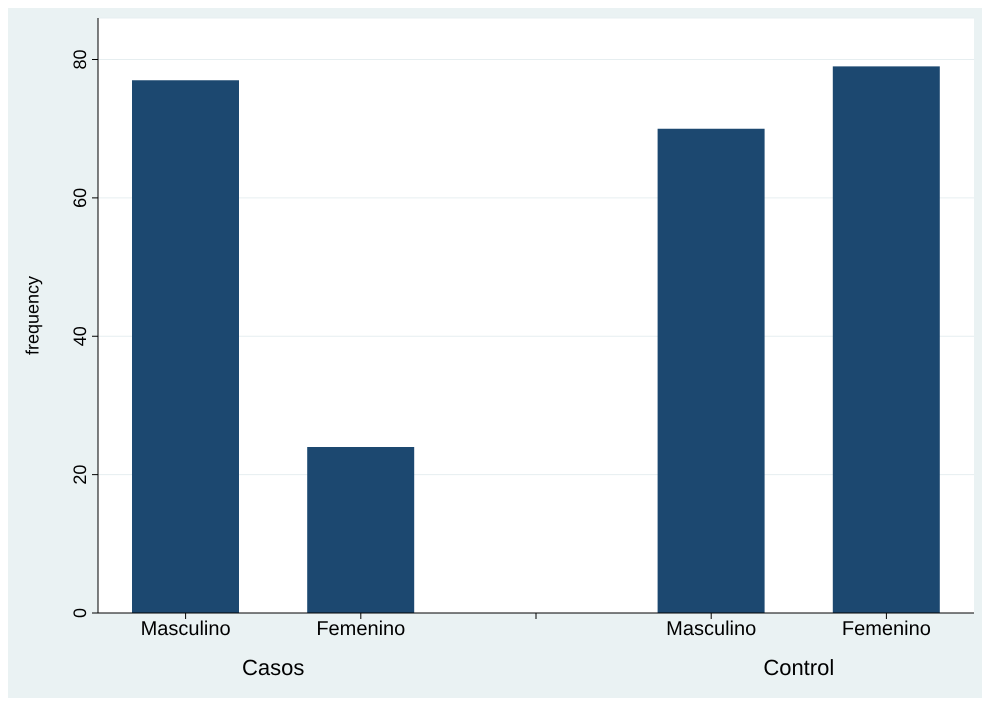 The width and height of the screenshot is (990, 707). What do you see at coordinates (799, 668) in the screenshot?
I see `text: Control` at bounding box center [799, 668].